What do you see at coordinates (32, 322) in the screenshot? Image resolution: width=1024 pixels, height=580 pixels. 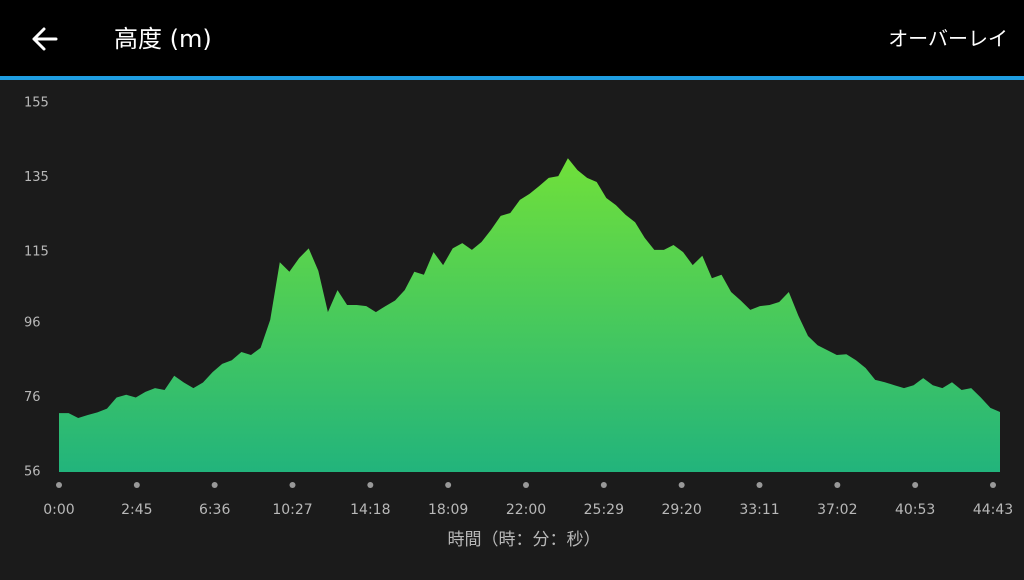 I see `y-tick-label: 96` at bounding box center [32, 322].